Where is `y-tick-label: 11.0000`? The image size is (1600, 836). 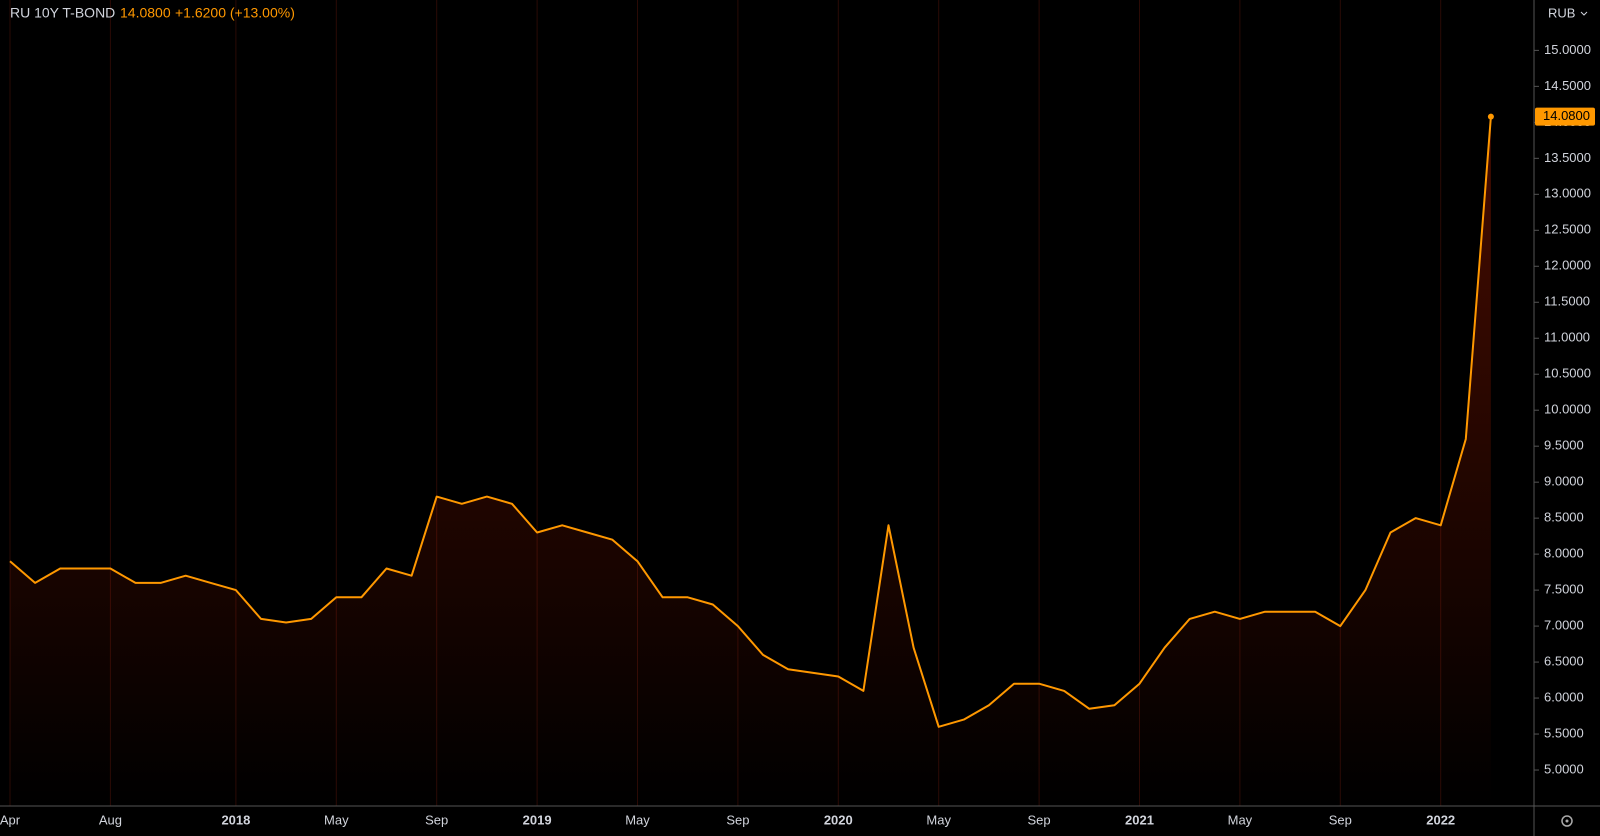
y-tick-label: 11.0000 is located at coordinates (1567, 337).